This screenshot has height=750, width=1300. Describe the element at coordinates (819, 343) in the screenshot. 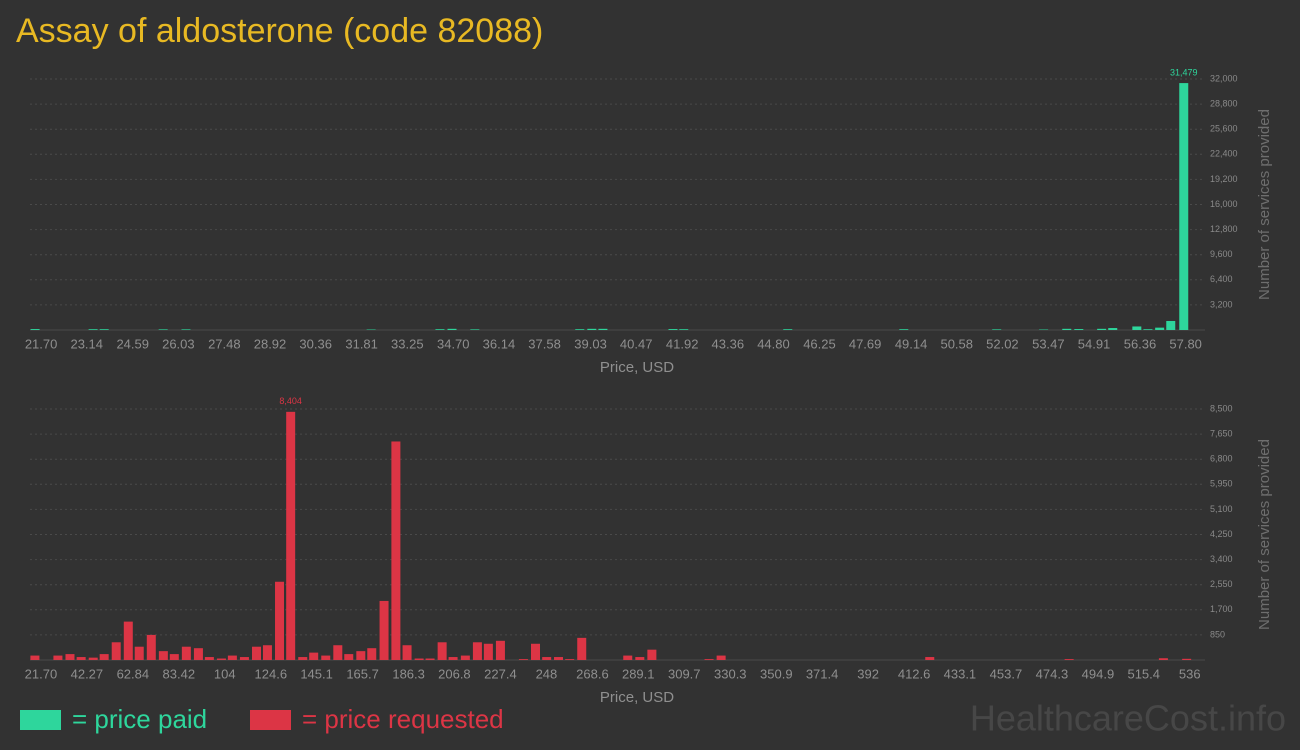

I see `x-tick-label: 46.25` at that location.